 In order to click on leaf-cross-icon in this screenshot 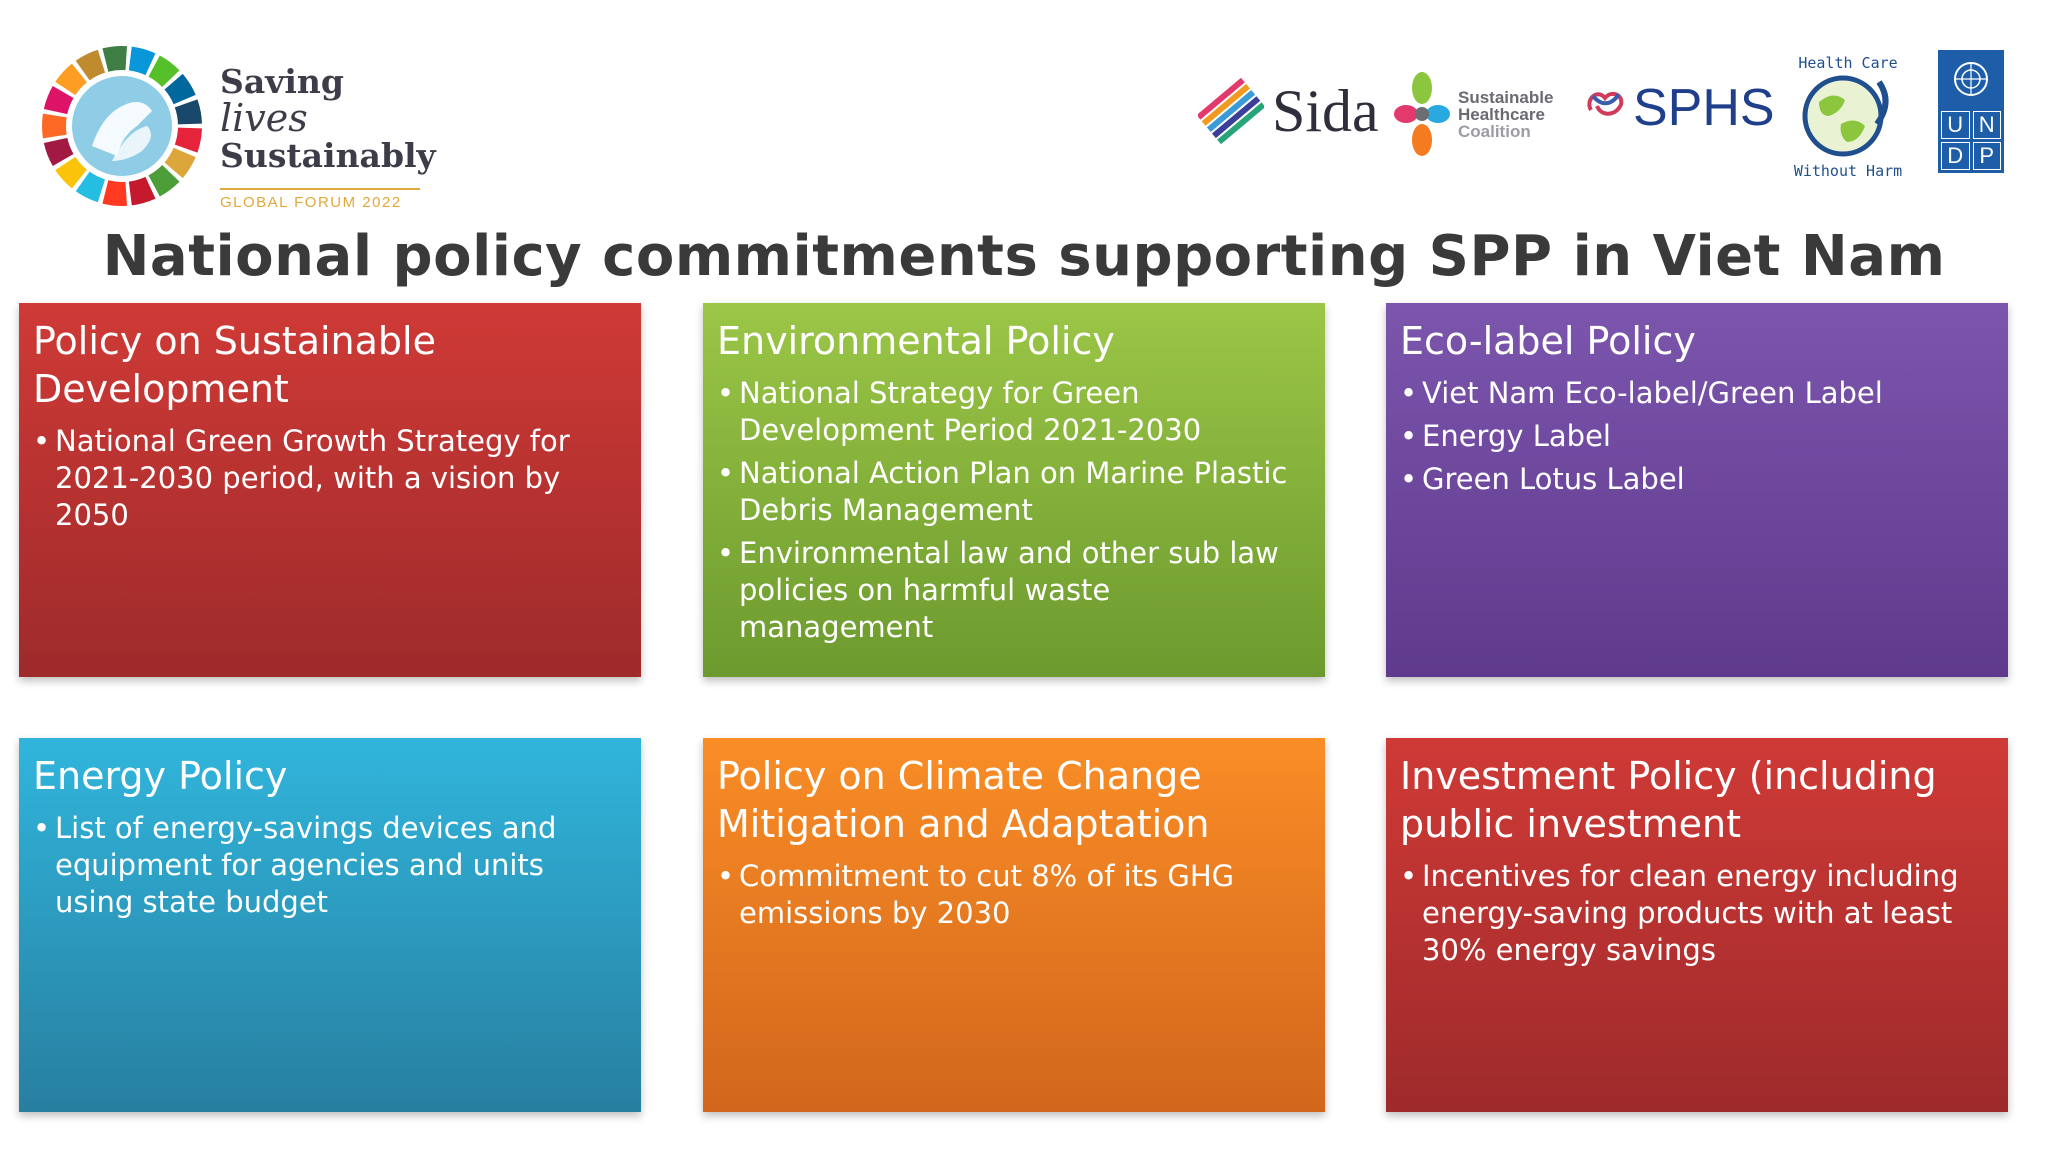, I will do `click(1422, 114)`.